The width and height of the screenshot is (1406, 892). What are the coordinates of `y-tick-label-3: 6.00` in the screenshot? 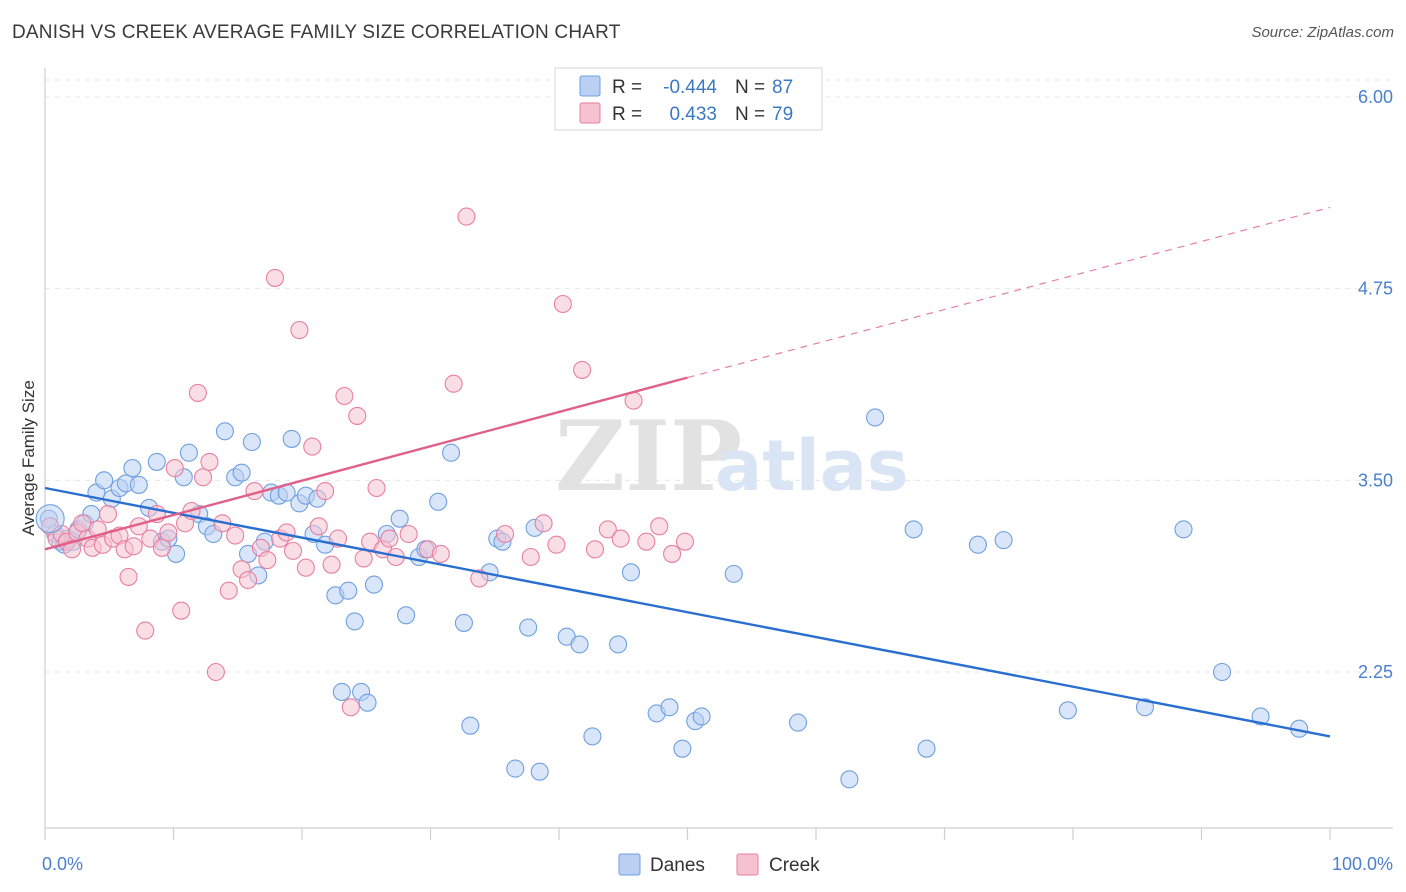 It's located at (1375, 97).